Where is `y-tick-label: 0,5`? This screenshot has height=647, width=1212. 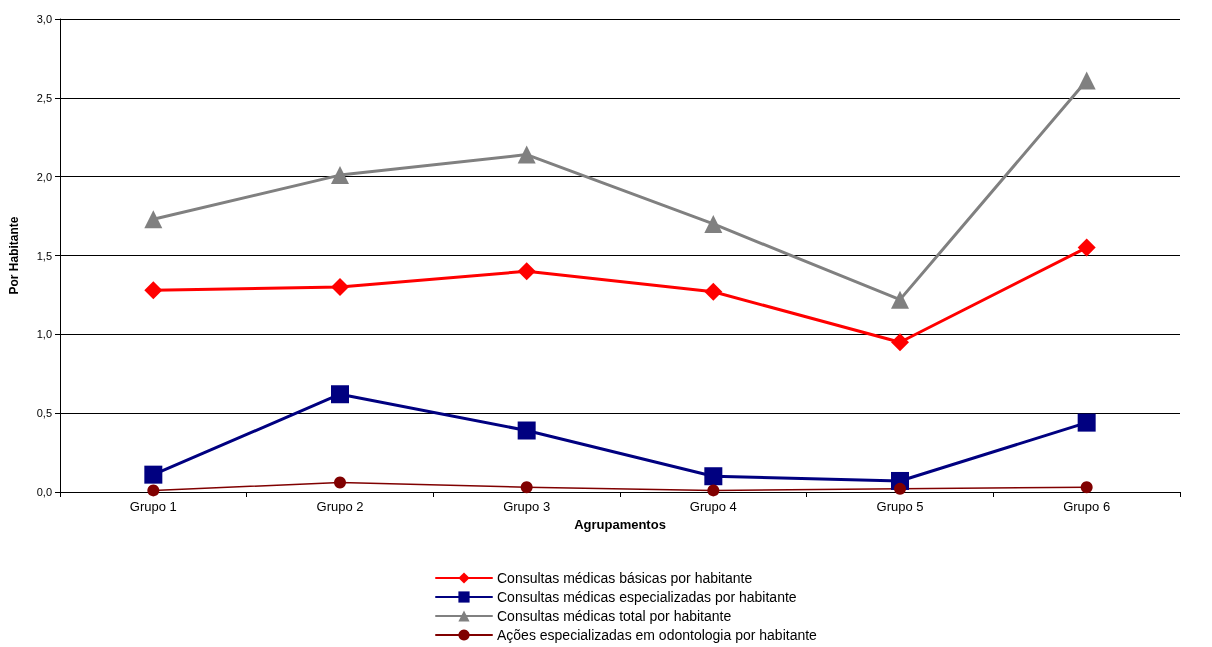 y-tick-label: 0,5 is located at coordinates (44, 413).